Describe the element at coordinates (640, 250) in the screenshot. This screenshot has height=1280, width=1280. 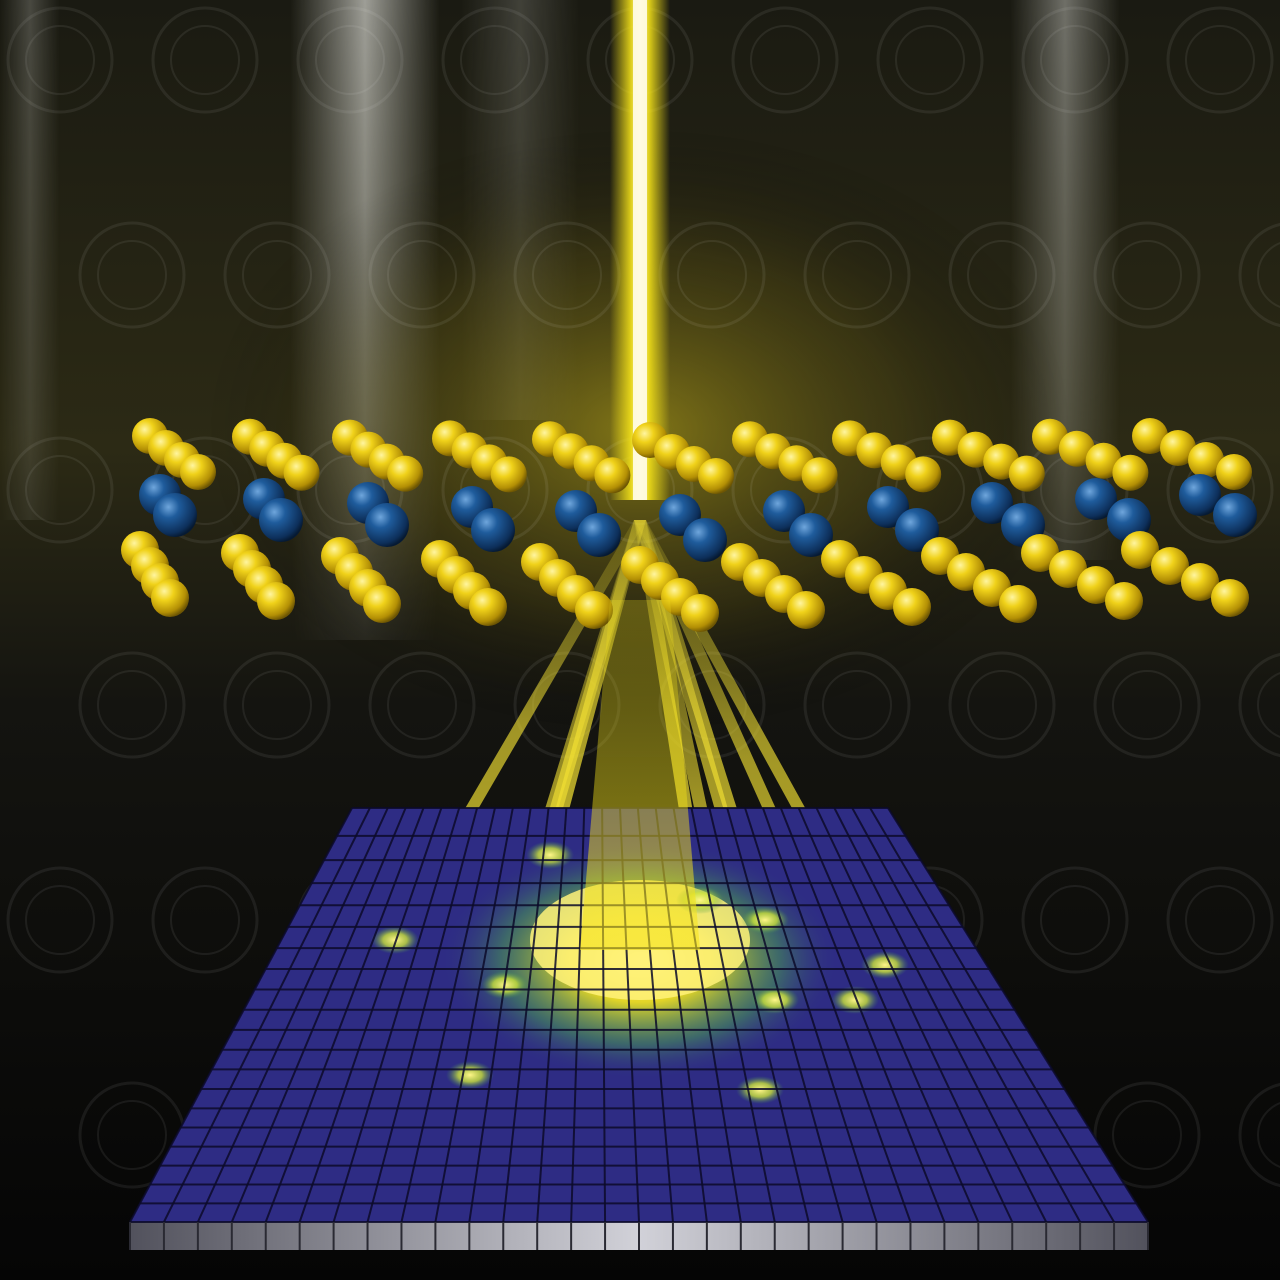
I see `incident-beam` at that location.